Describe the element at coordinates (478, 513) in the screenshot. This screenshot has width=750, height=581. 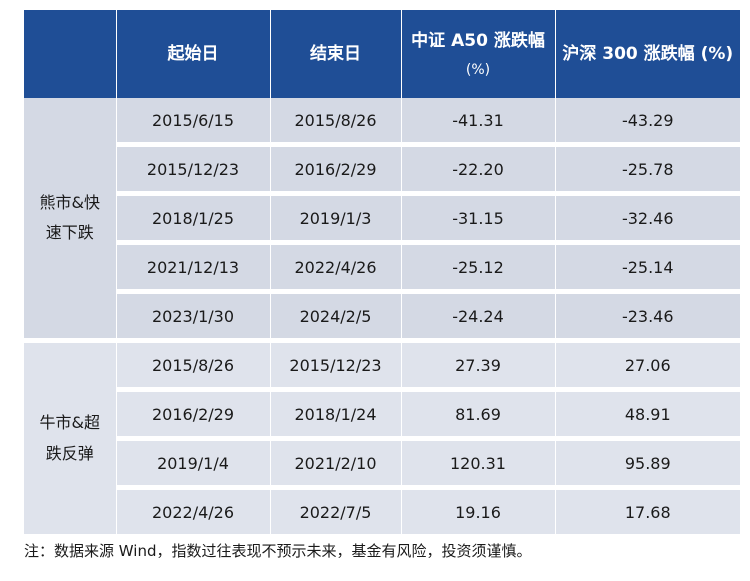
I see `cell-a50: 19.16` at that location.